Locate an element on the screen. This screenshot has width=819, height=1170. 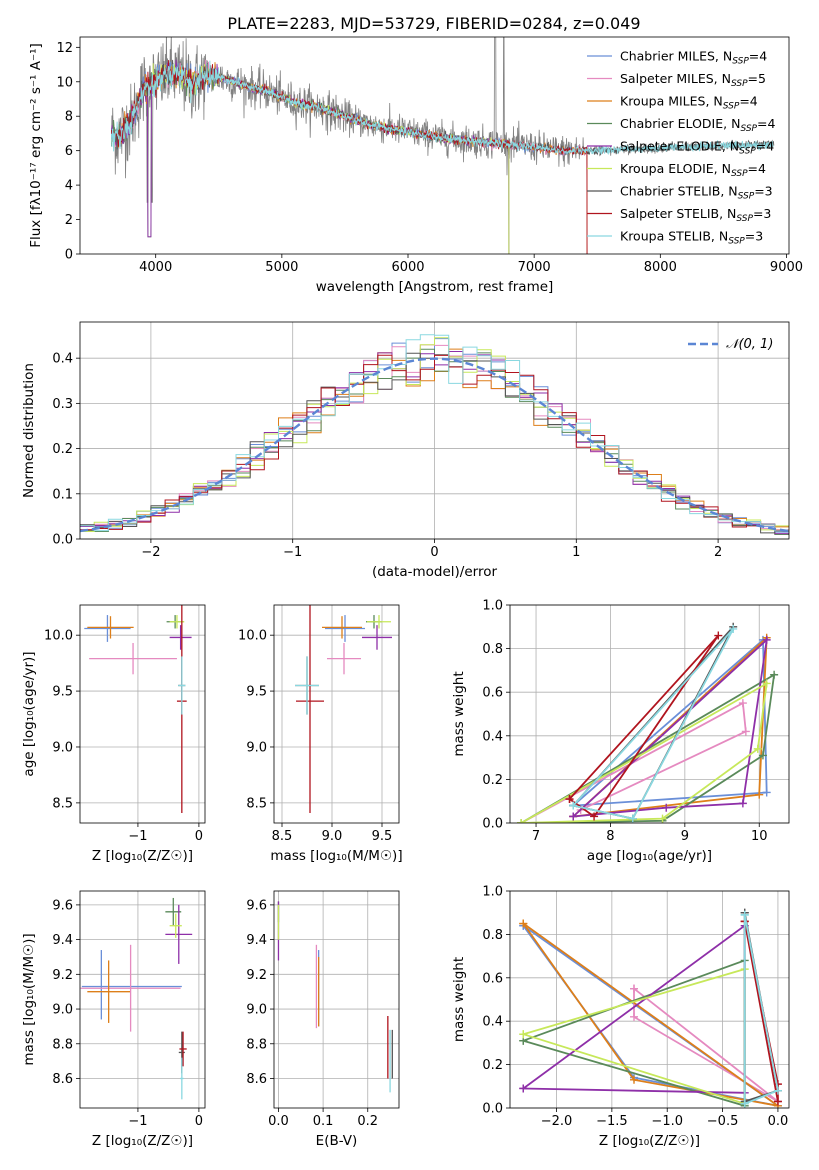
y-tick-label: 8.6 is located at coordinates (256, 1079).